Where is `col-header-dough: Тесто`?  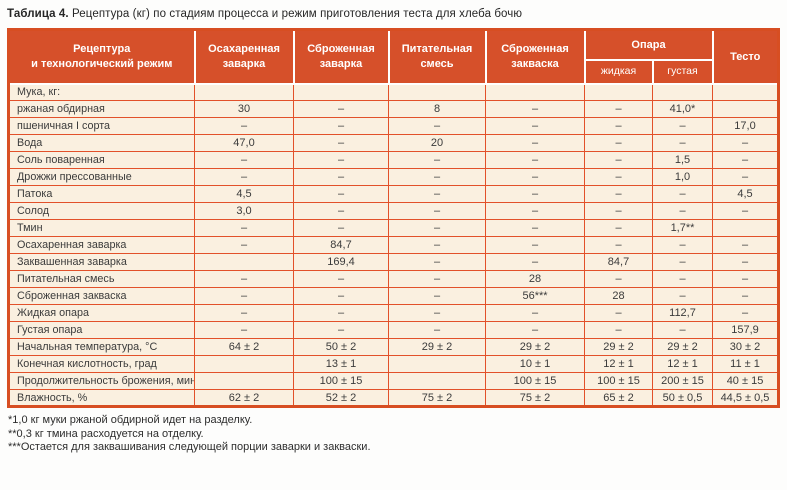 col-header-dough: Тесто is located at coordinates (745, 56).